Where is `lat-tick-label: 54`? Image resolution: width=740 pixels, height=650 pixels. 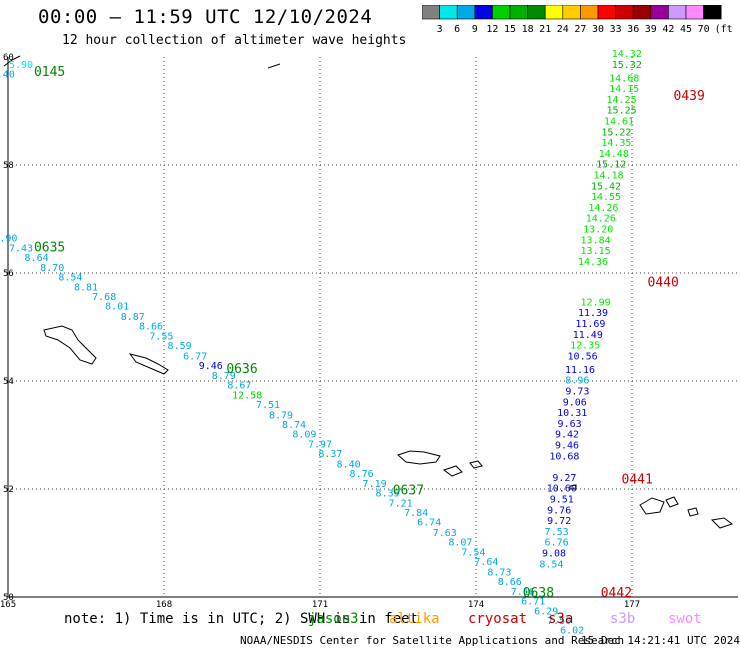
lat-tick-label: 54 is located at coordinates (8, 382).